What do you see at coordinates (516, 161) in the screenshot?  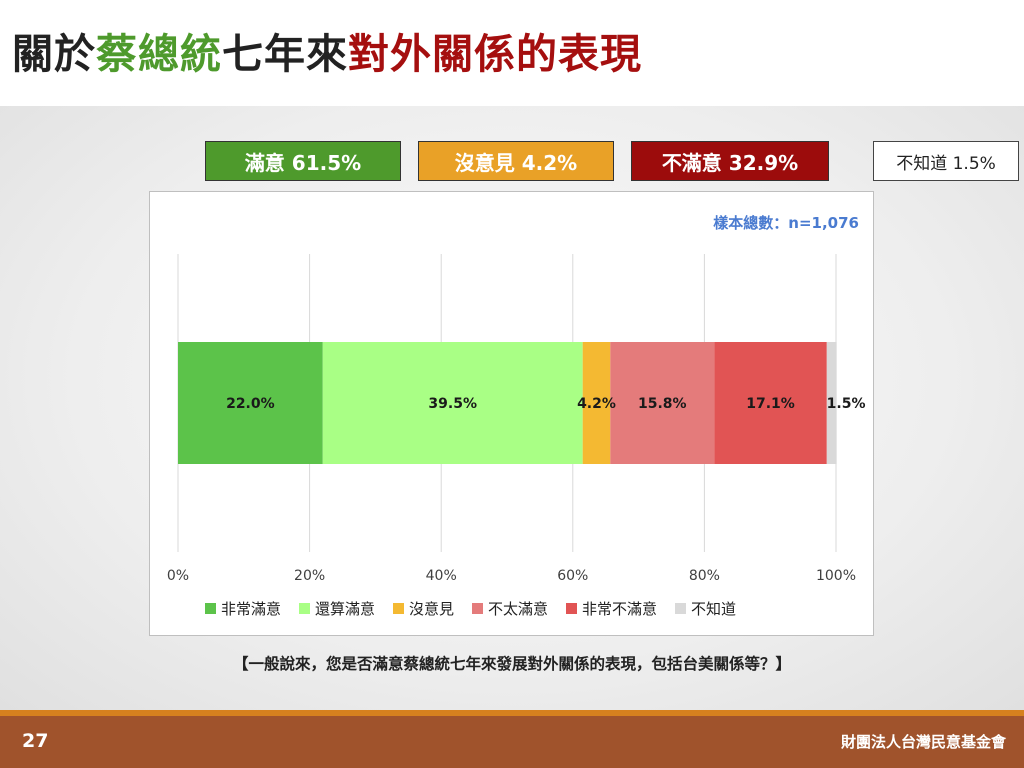 I see `summary-no-opinion-box: 沒意見 4.2%` at bounding box center [516, 161].